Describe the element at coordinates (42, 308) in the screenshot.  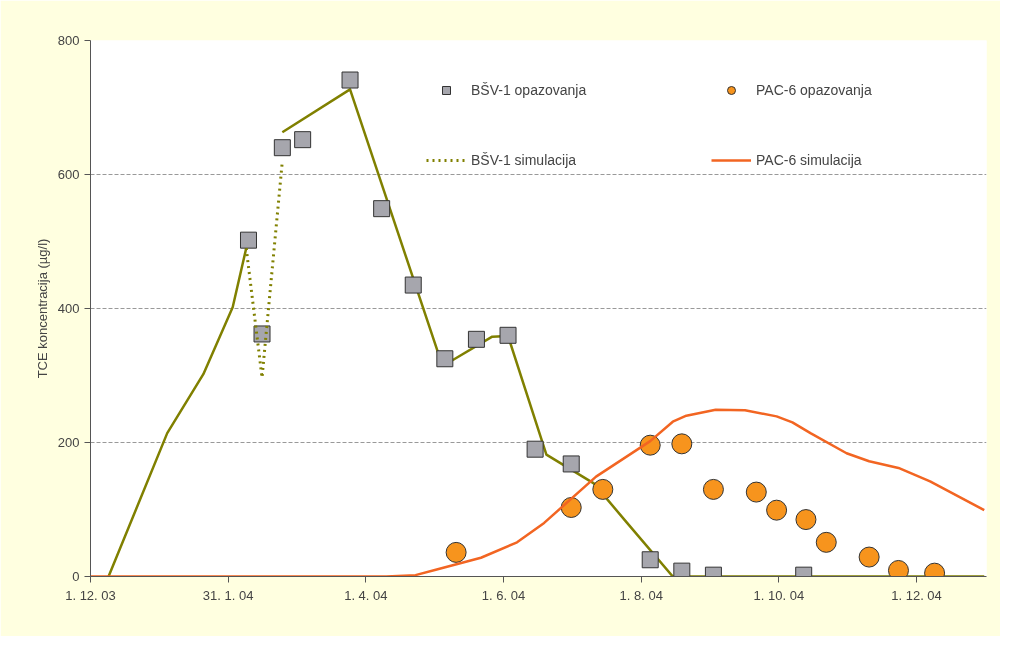
I see `y-axis-title: TCE koncentracija (µg/l)` at that location.